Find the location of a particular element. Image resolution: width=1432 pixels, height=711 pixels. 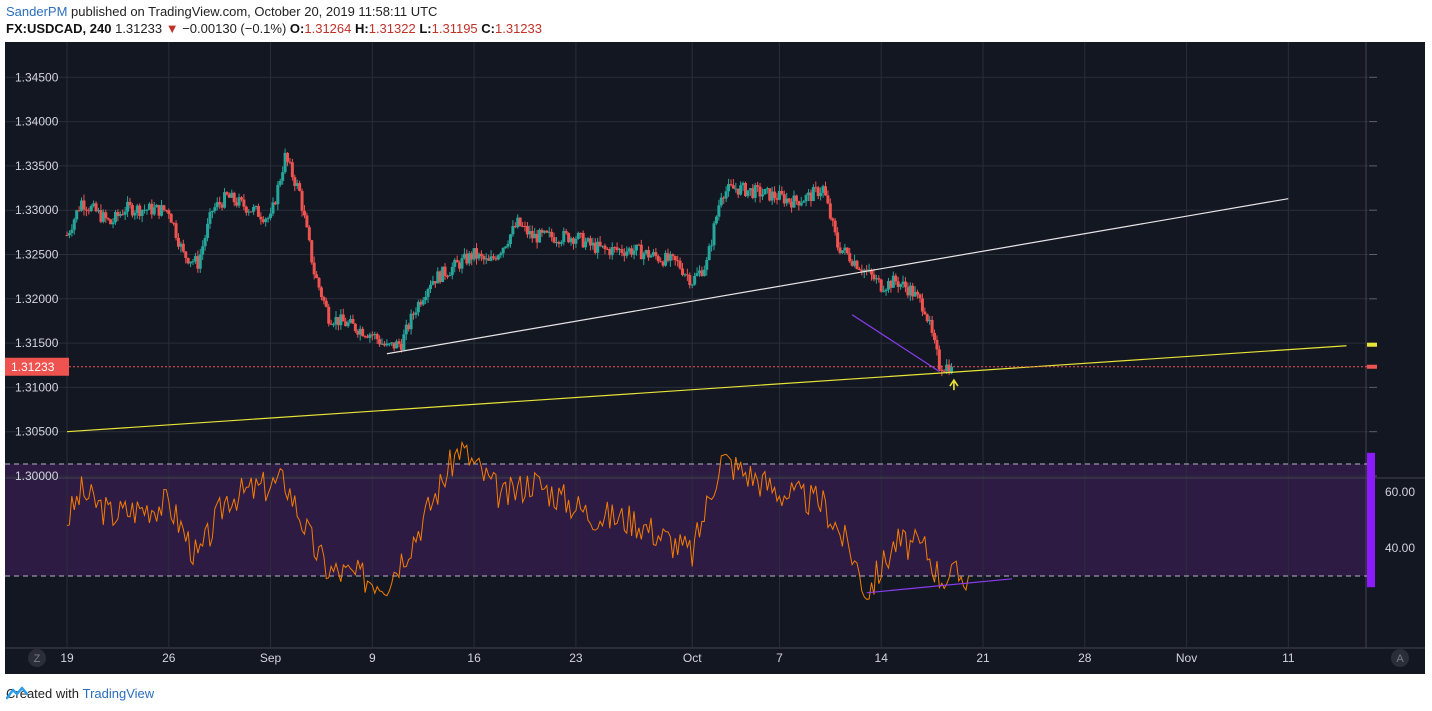

zoom-button is located at coordinates (37, 658).